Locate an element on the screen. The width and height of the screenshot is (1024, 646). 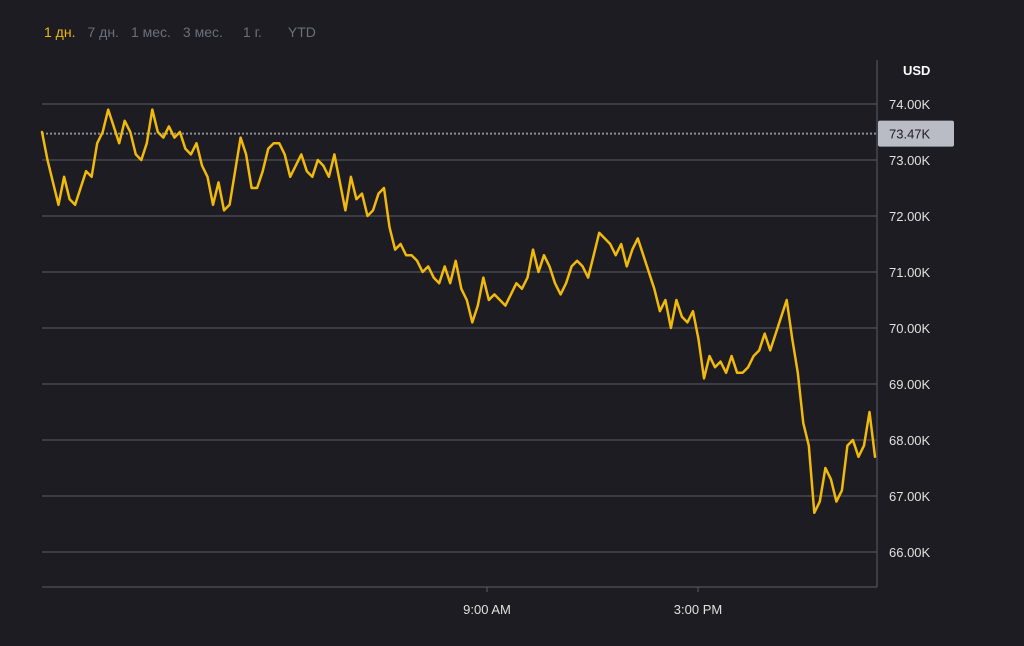
range-tab-3m: 3 мес. is located at coordinates (202, 32).